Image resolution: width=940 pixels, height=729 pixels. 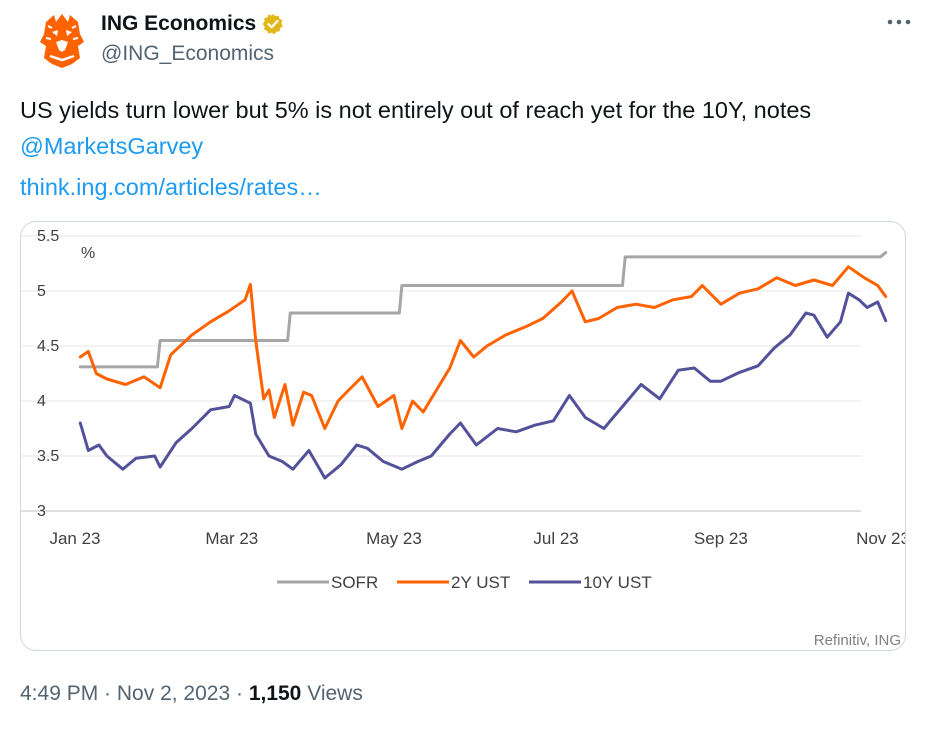 I want to click on y-tick-label: 3, so click(x=41, y=511).